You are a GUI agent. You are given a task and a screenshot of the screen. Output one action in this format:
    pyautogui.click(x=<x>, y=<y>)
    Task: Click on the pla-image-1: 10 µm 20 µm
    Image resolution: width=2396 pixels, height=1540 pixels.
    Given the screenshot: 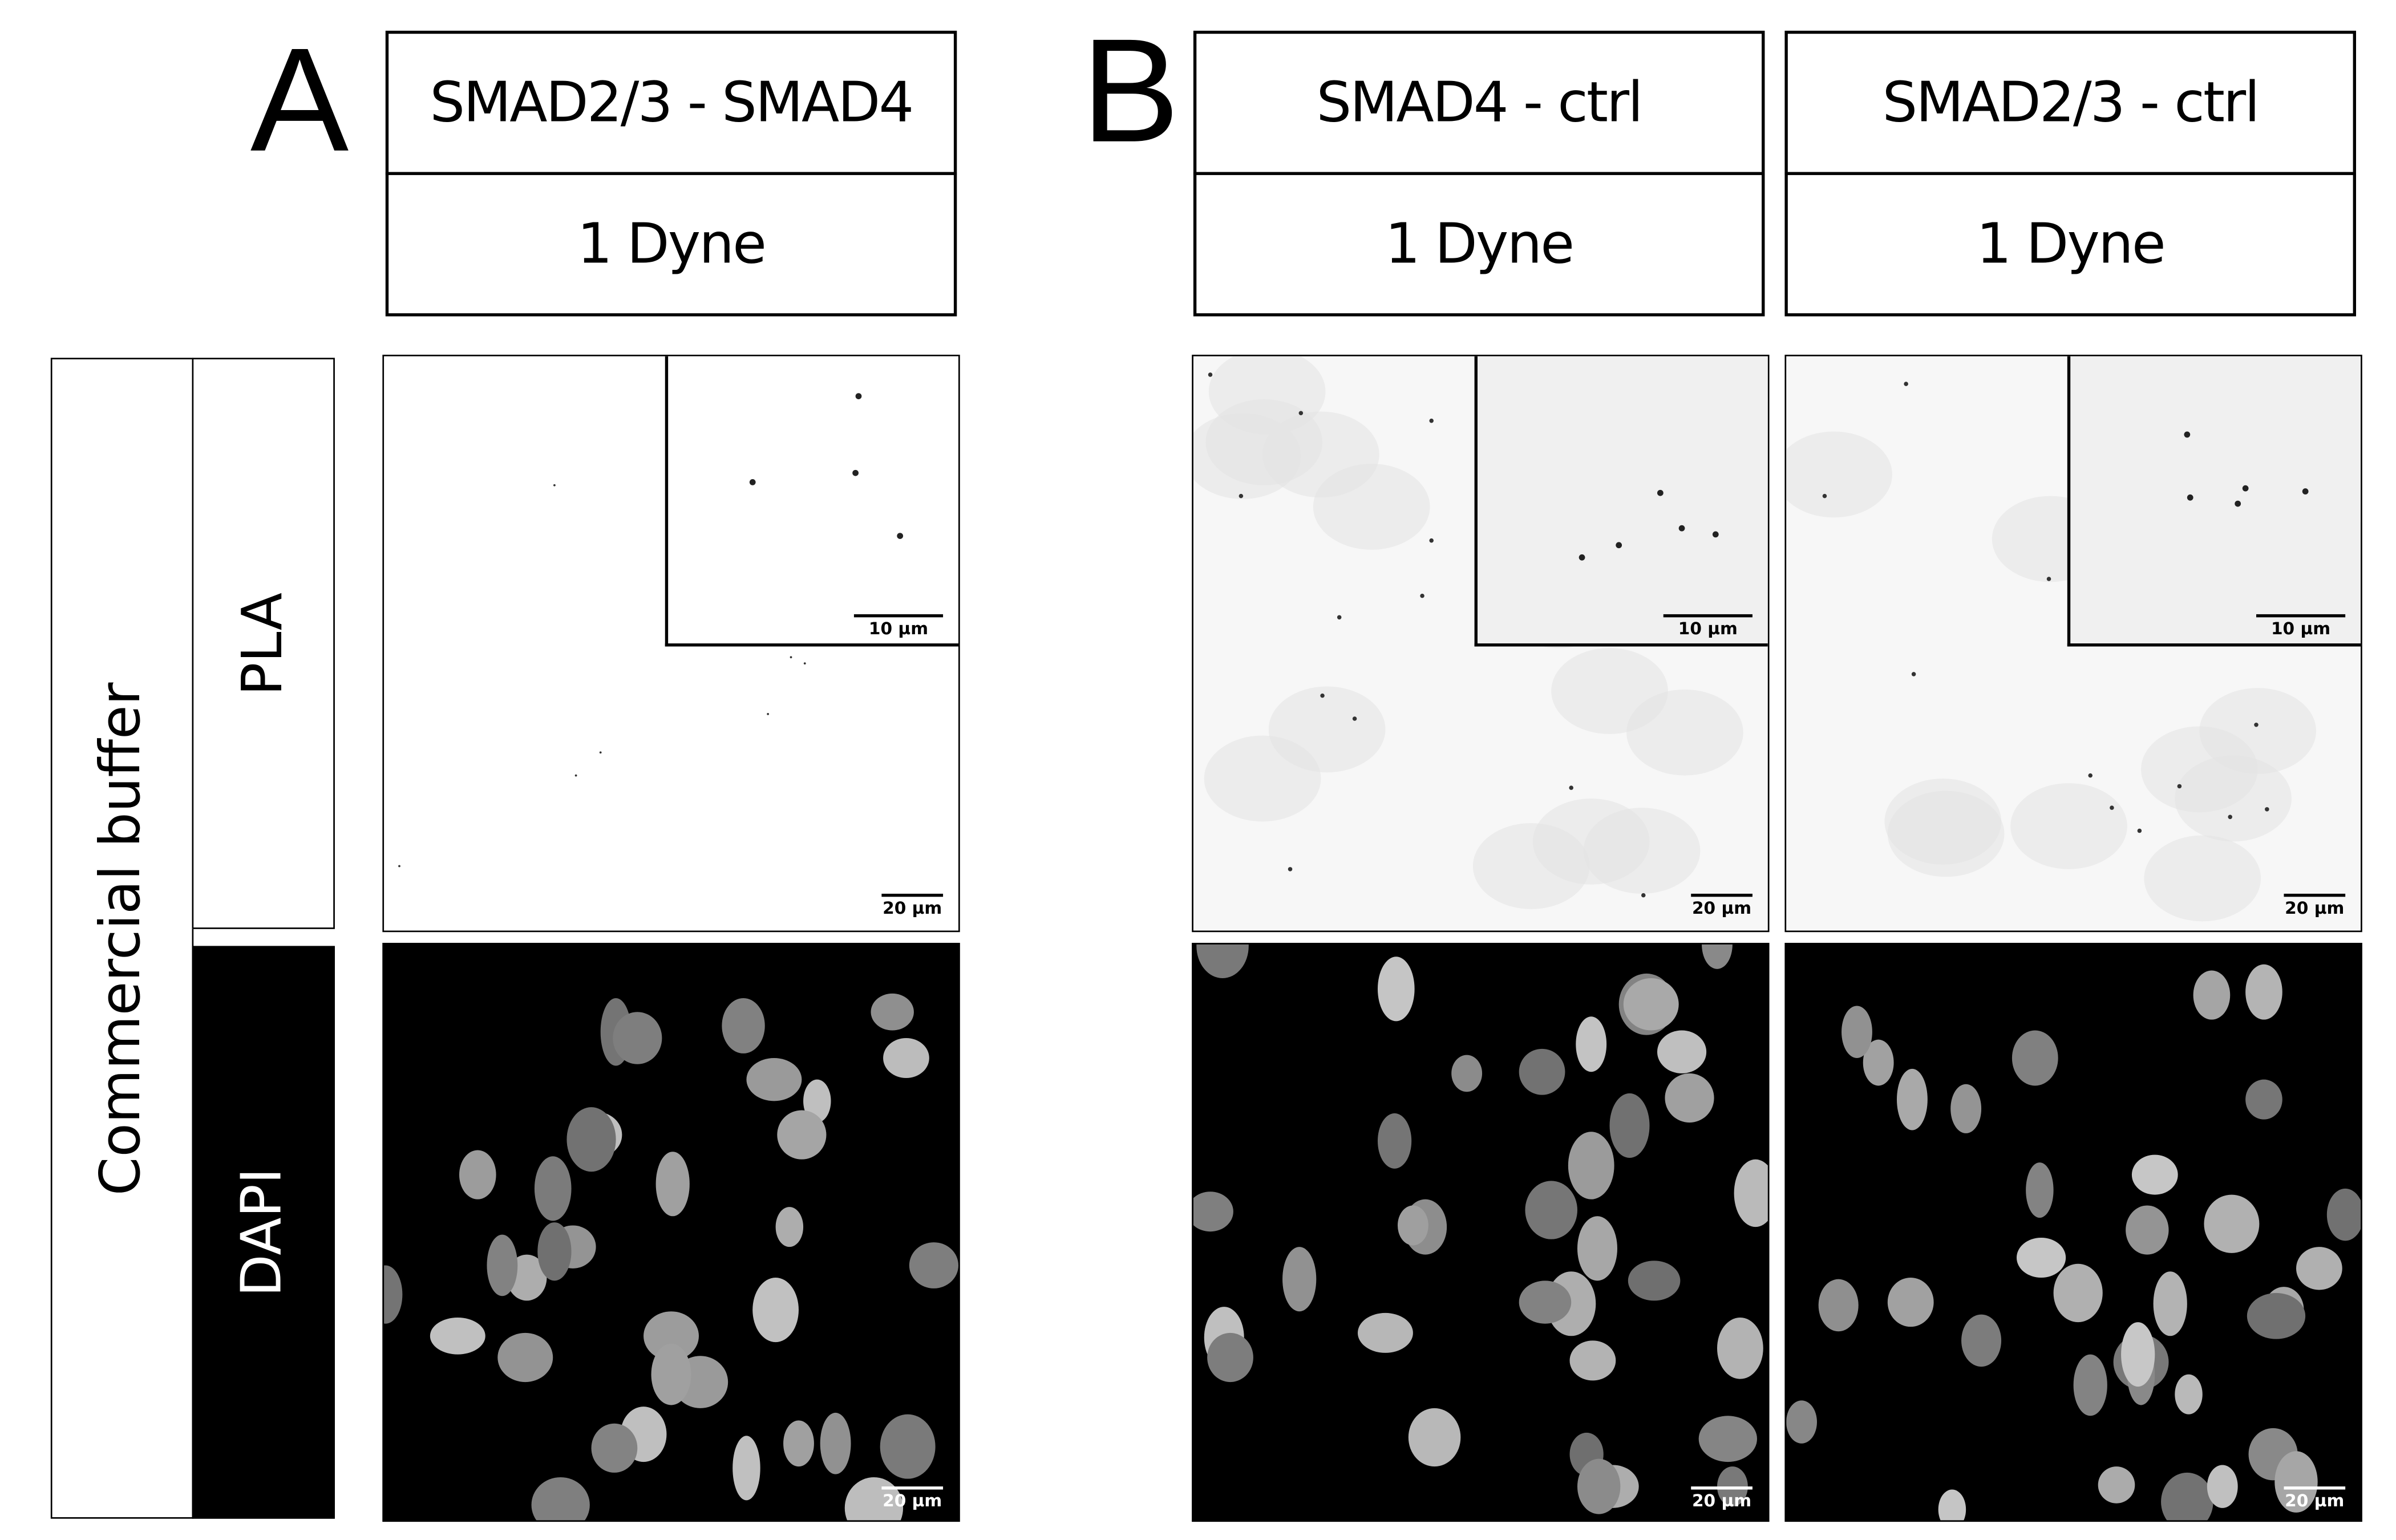 What is the action you would take?
    pyautogui.click(x=1481, y=644)
    